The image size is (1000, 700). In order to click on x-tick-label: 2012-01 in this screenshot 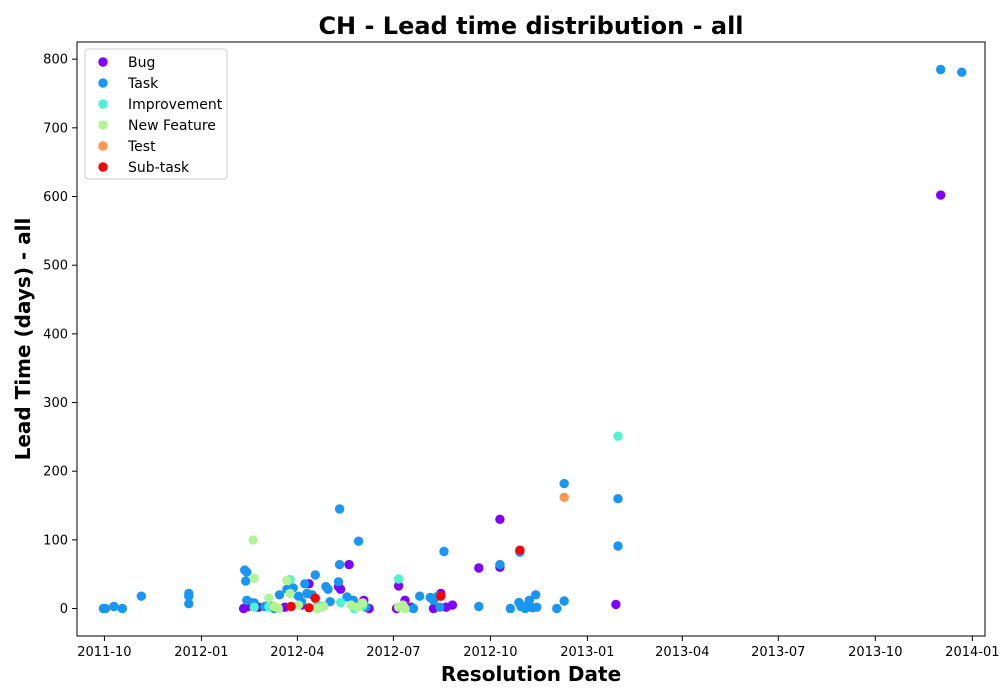, I will do `click(201, 652)`.